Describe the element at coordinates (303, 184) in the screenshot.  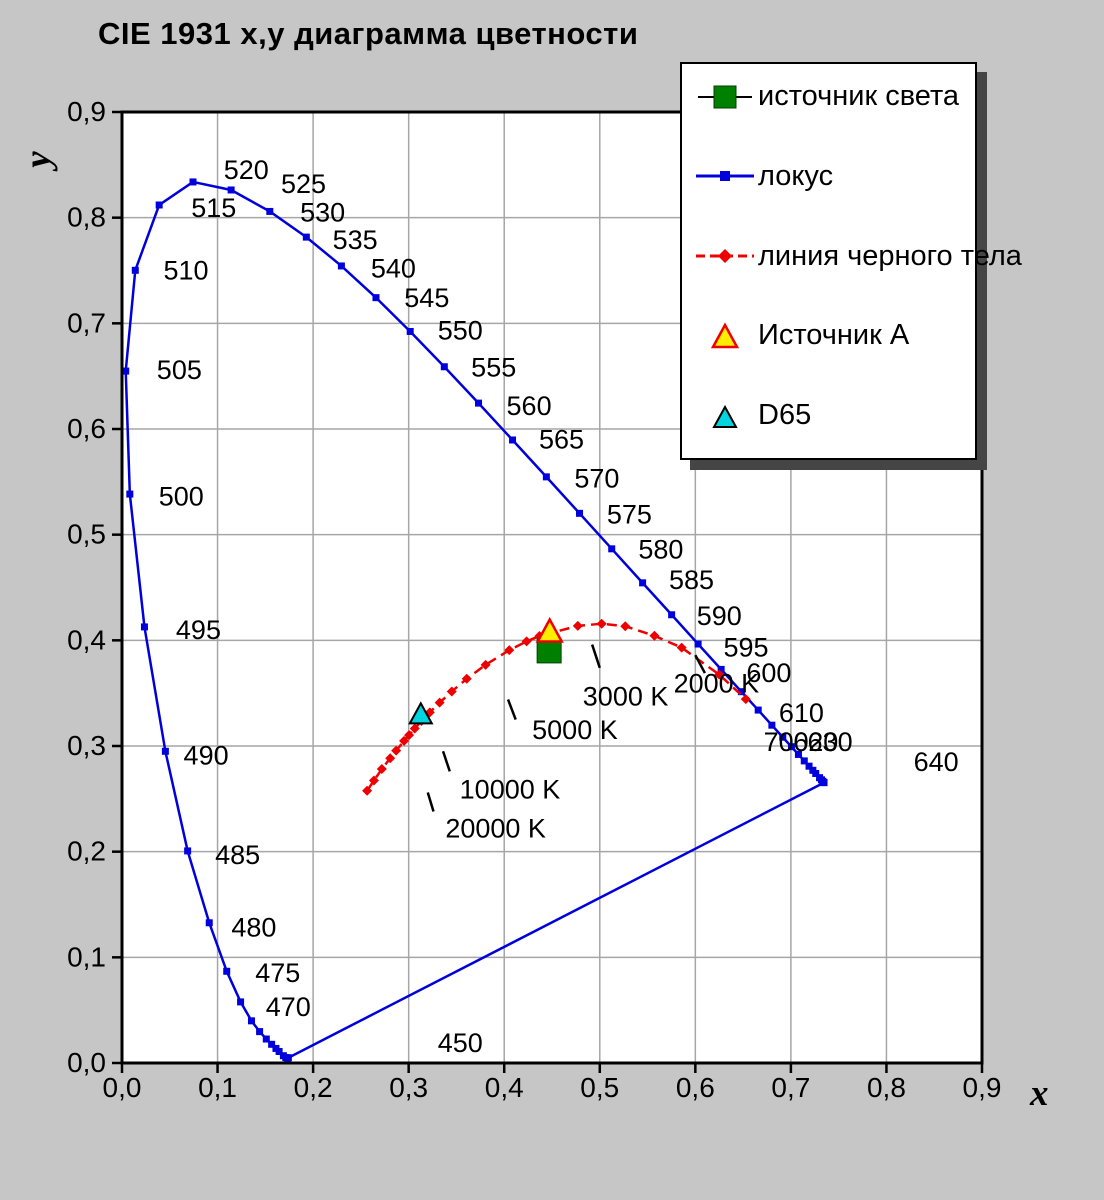
I see `wavelength-label: 525` at that location.